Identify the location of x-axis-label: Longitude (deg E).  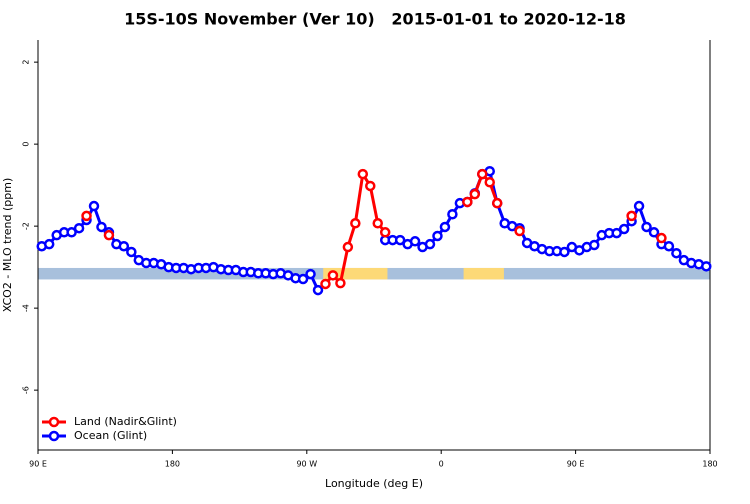
(374, 483).